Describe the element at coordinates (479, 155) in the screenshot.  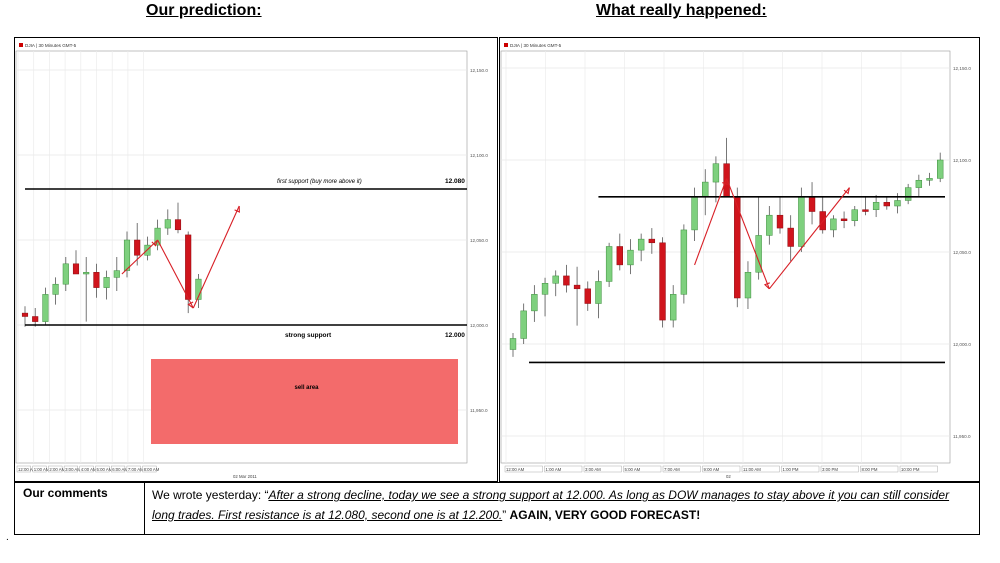
I see `y-tick-label: 12,100.0` at that location.